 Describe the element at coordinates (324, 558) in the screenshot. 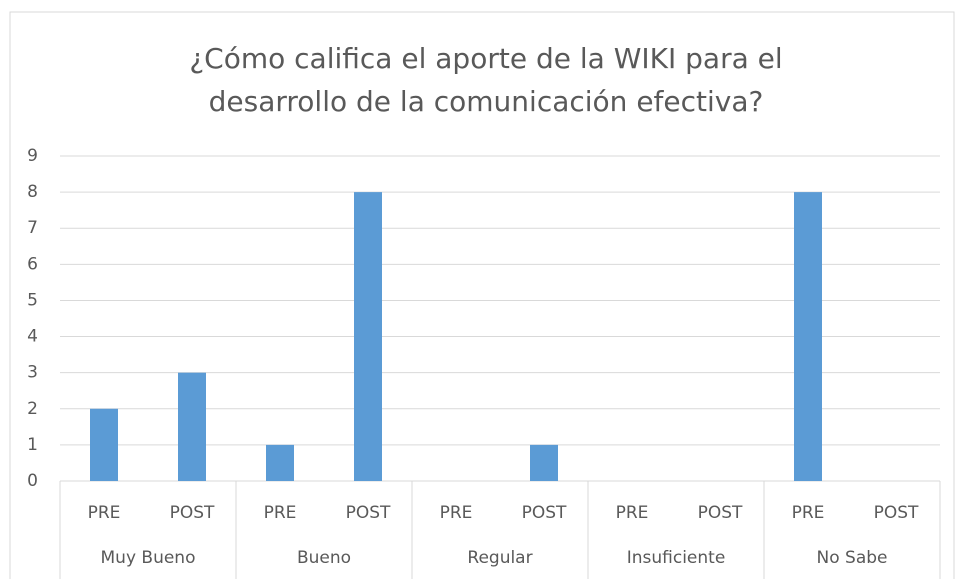

I see `group-label: Bueno` at that location.